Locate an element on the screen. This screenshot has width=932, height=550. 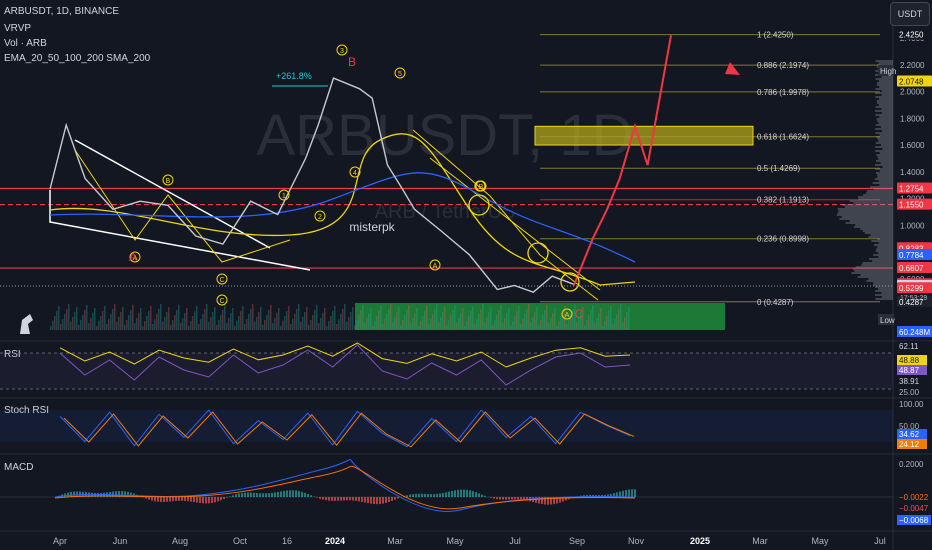
descent-channel-line is located at coordinates (505, 215).